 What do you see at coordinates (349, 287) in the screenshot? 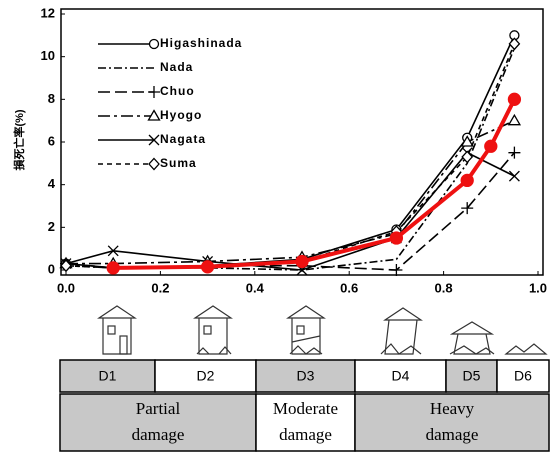
I see `x-tick-label: 0.6` at bounding box center [349, 287].